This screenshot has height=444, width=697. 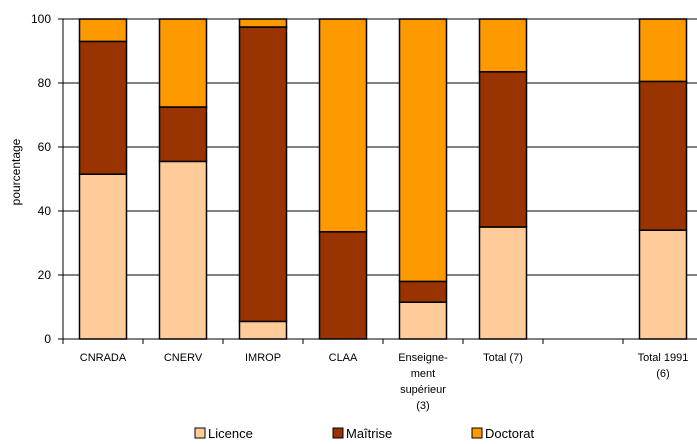 What do you see at coordinates (41, 19) in the screenshot?
I see `y-tick-label: 100` at bounding box center [41, 19].